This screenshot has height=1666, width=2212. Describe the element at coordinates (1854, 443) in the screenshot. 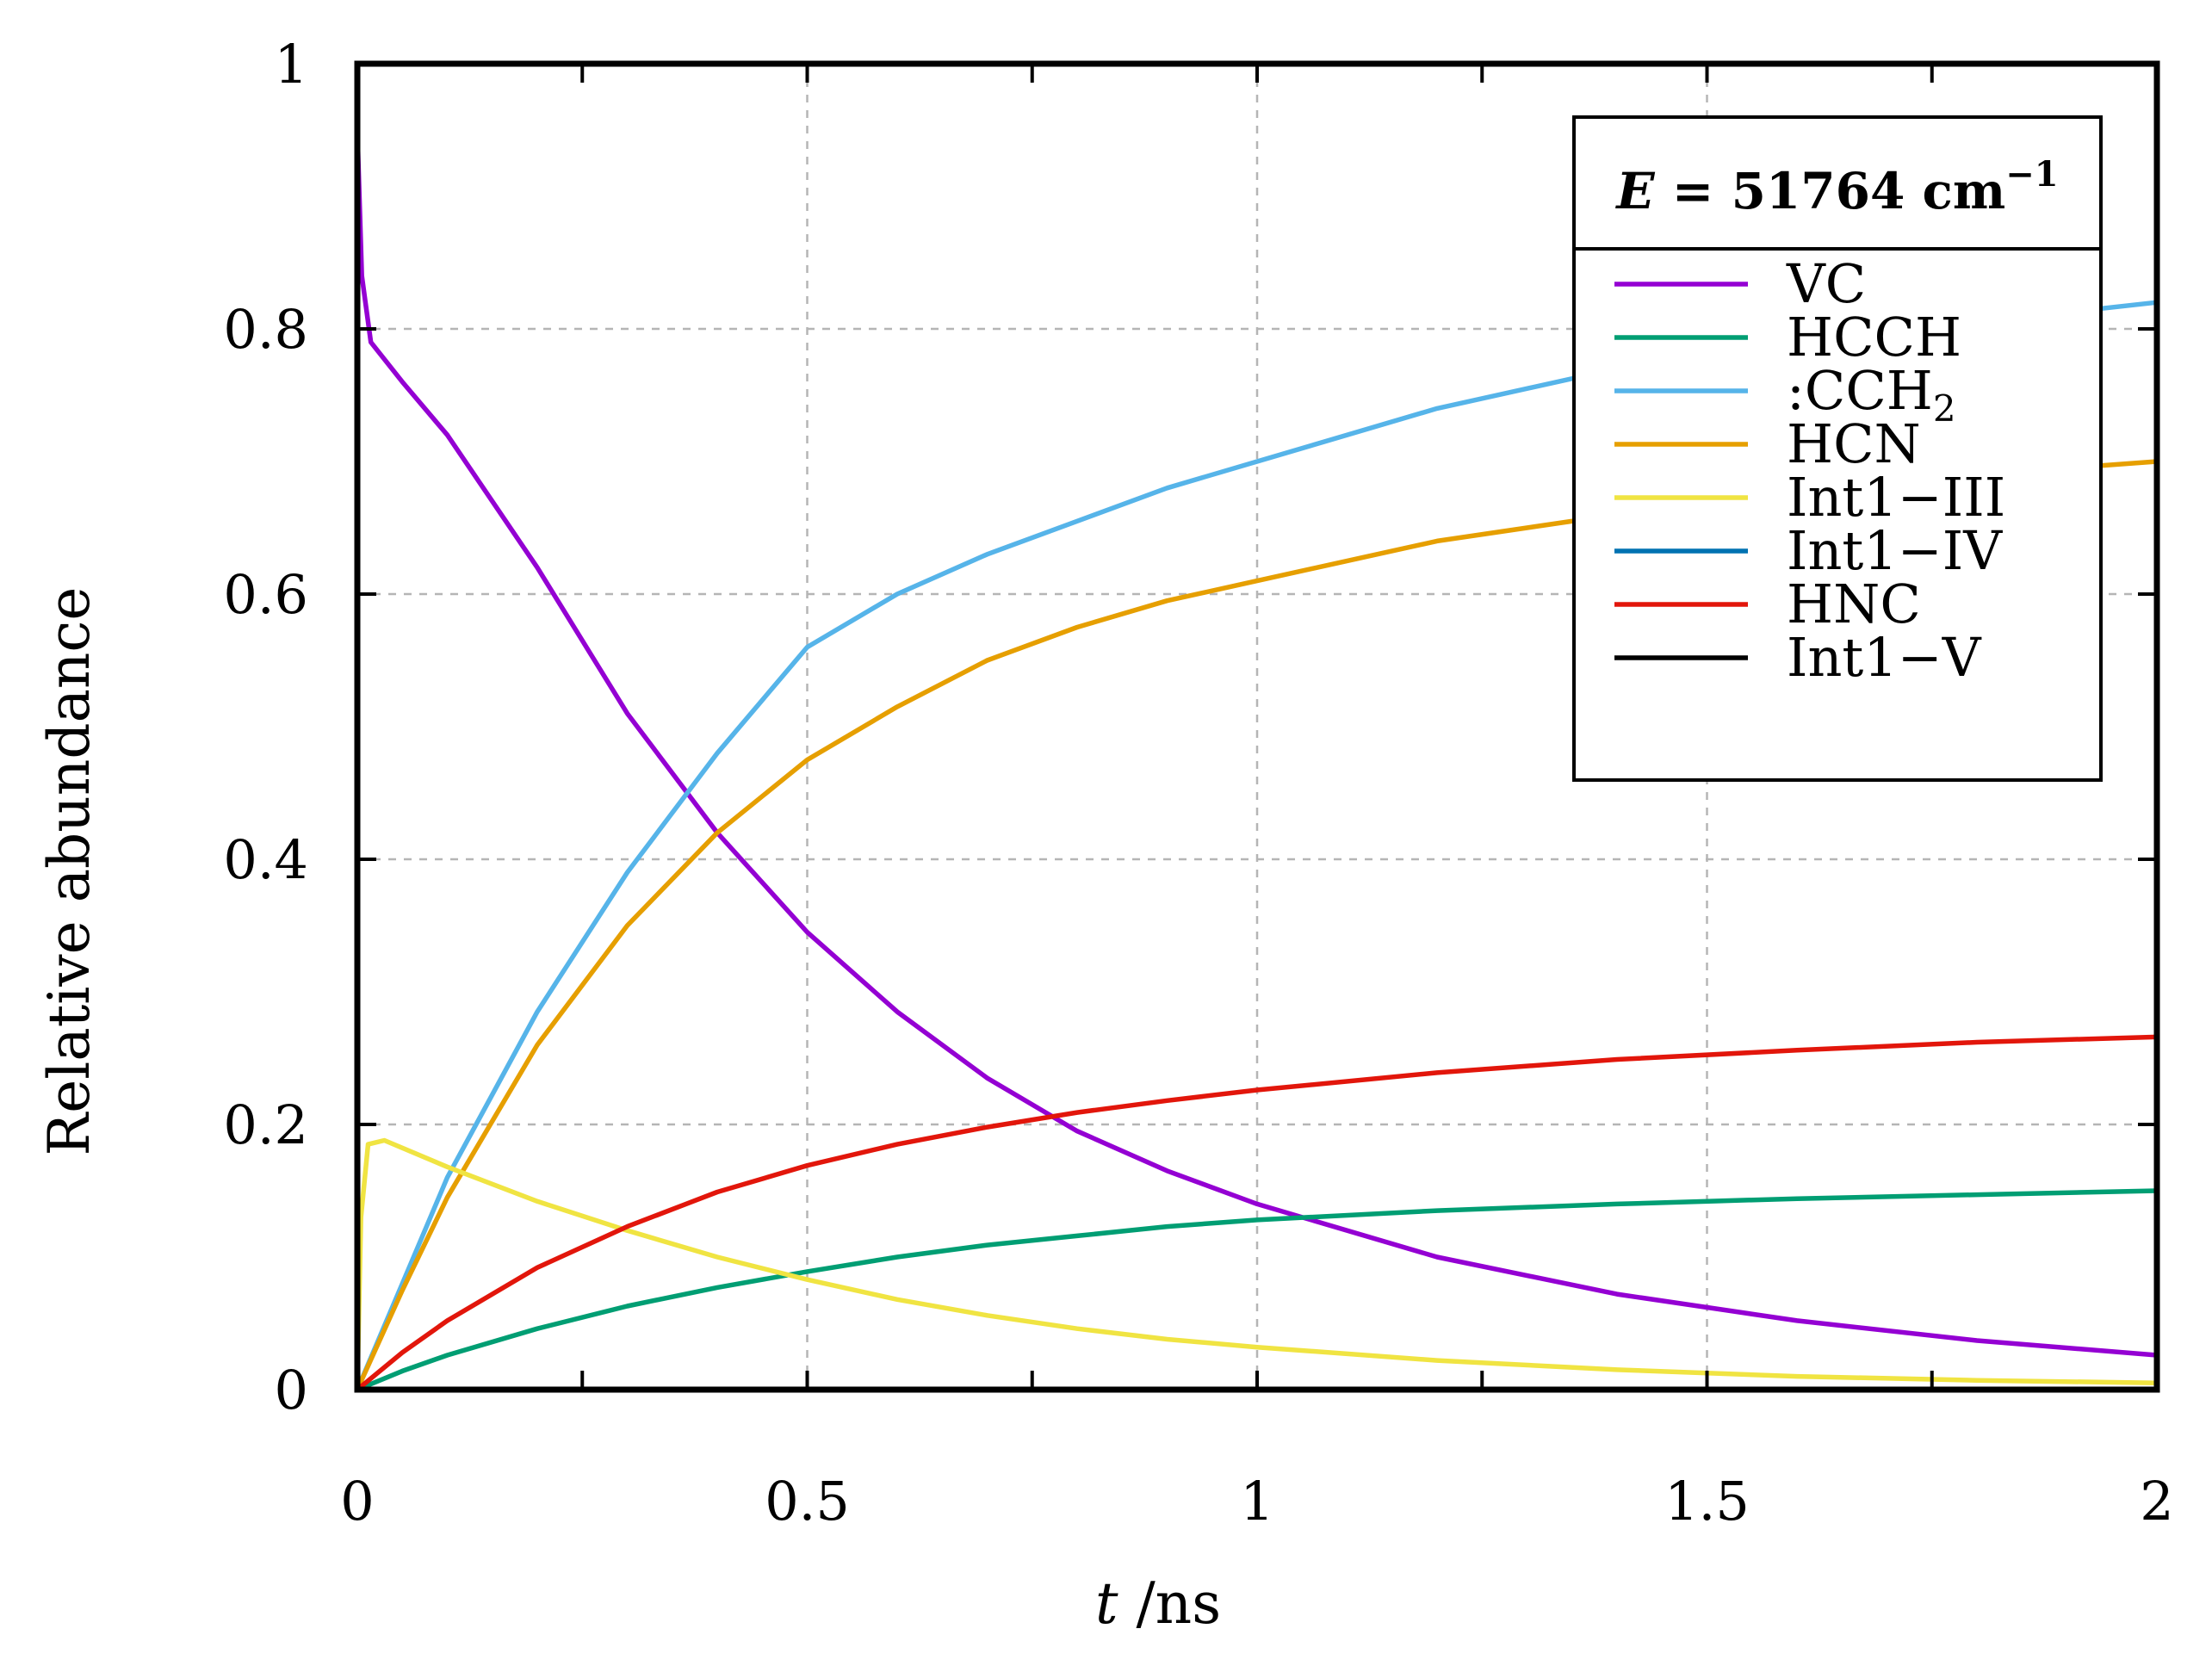

I see `legend-label: HCN` at that location.